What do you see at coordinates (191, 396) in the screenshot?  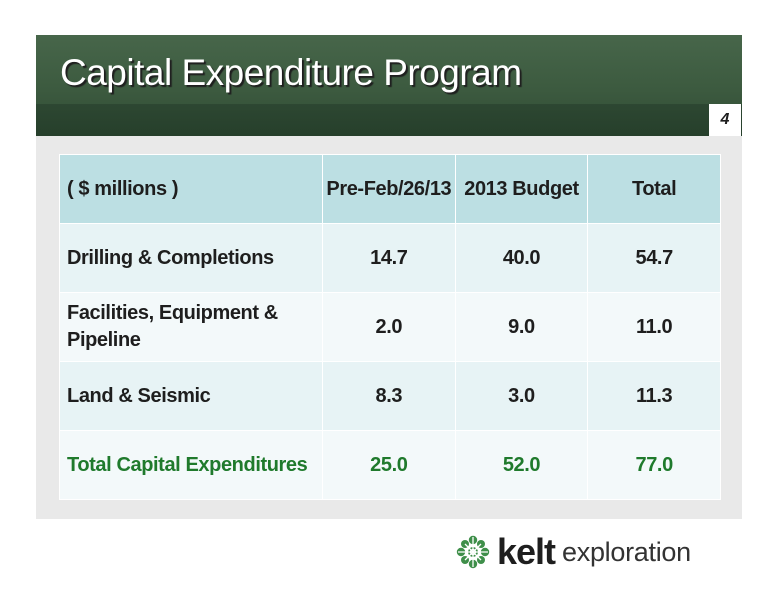 I see `row-label: Land & Seismic` at bounding box center [191, 396].